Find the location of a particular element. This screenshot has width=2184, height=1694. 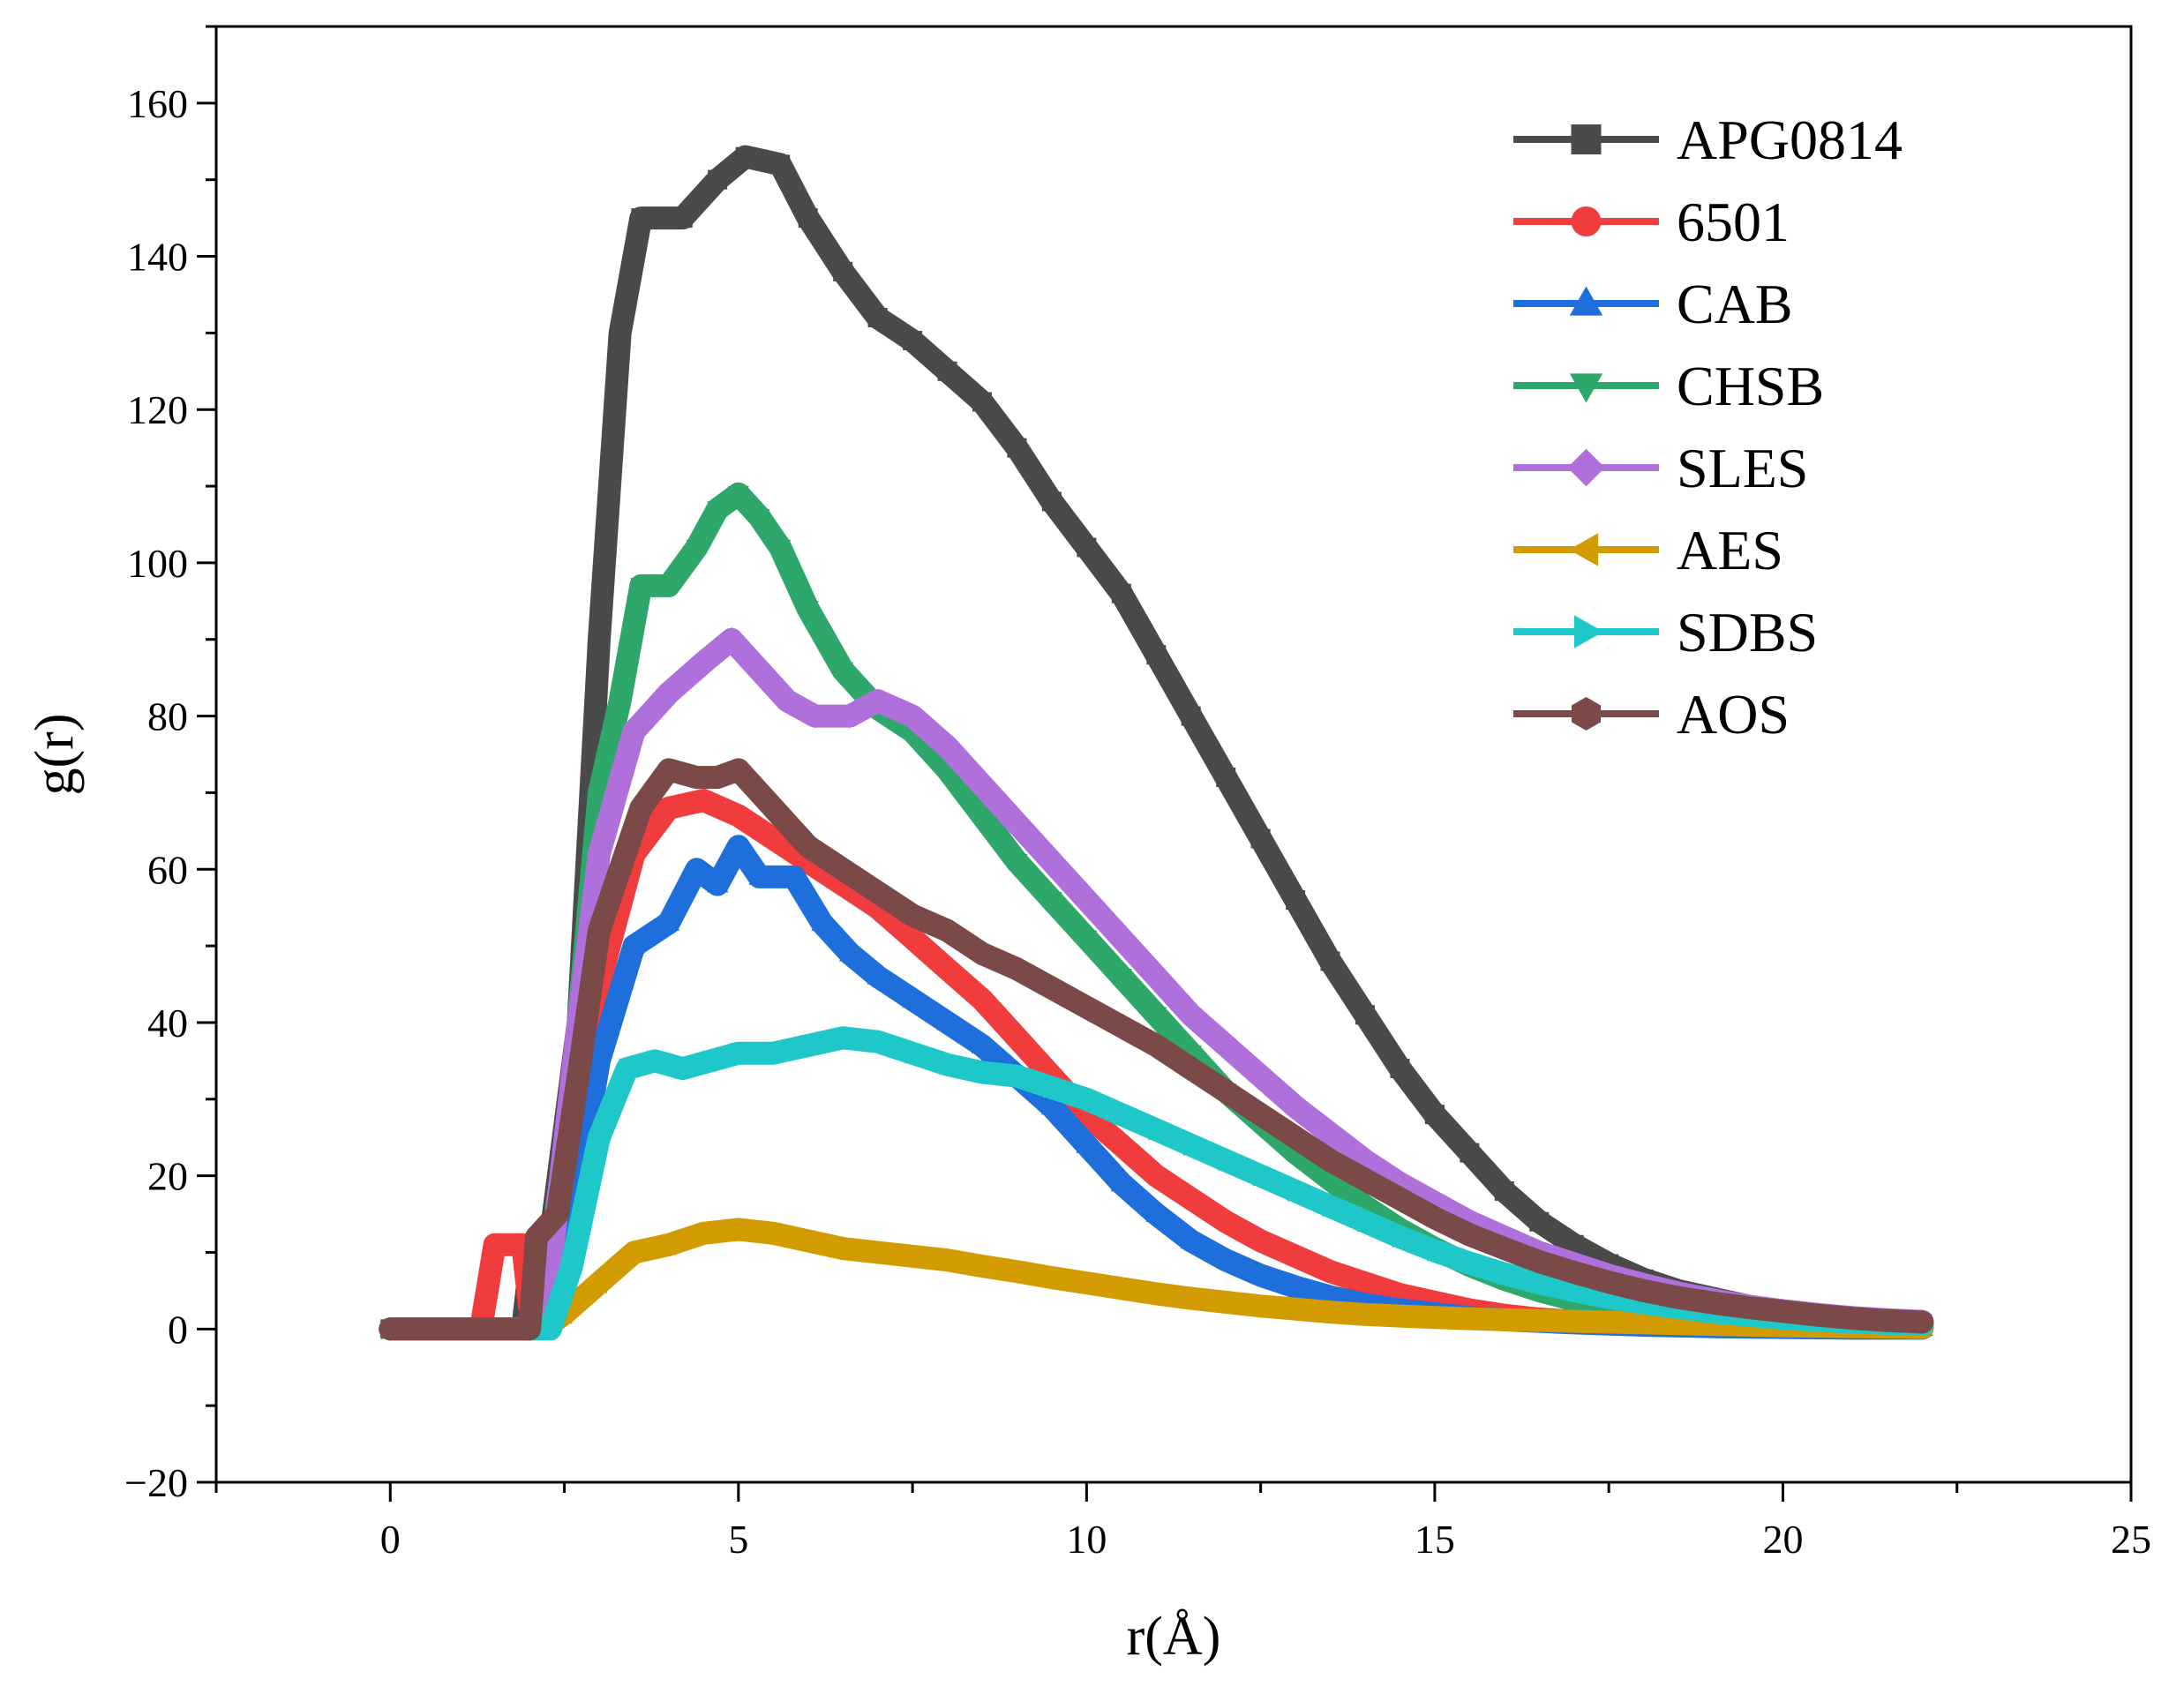

y-tick-label: 160 is located at coordinates (157, 104).